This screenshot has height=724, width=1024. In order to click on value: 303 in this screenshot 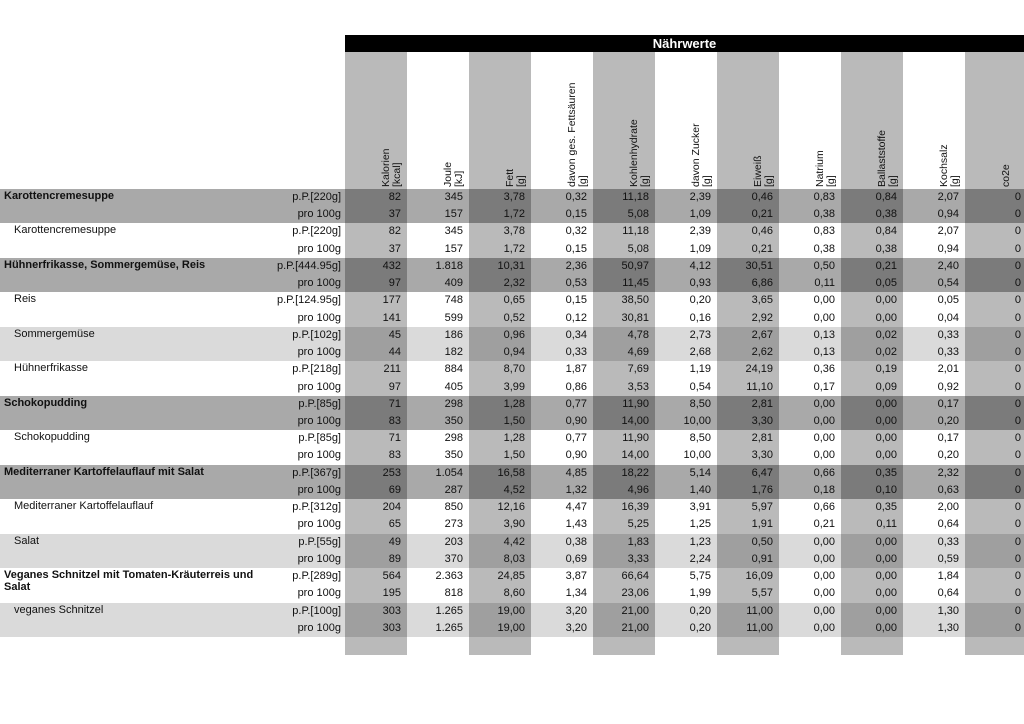, I will do `click(391, 610)`.